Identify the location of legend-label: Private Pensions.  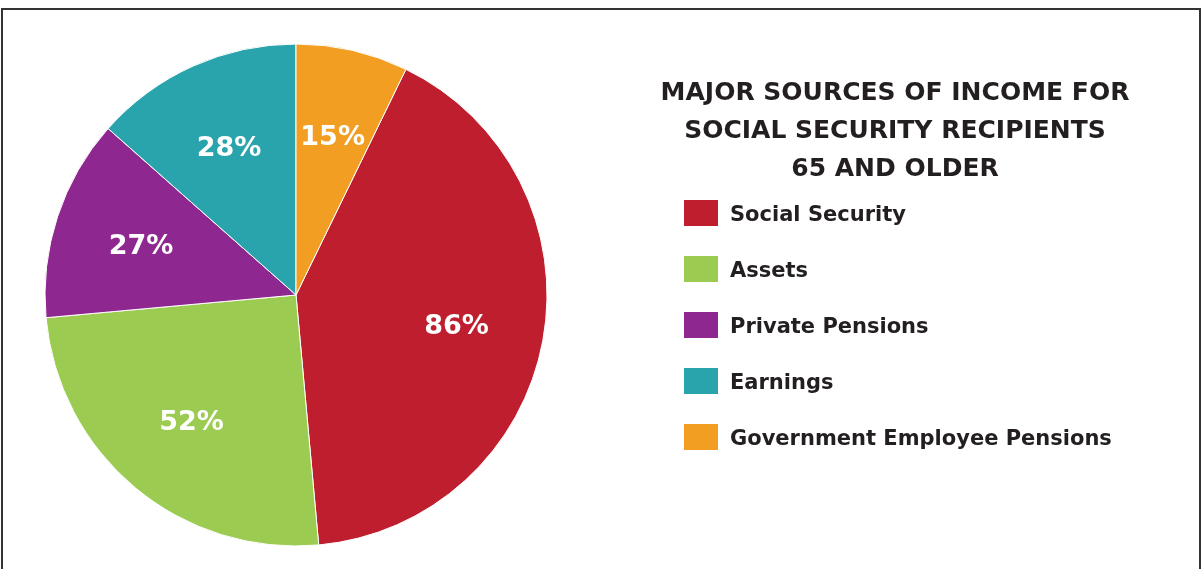
(829, 326).